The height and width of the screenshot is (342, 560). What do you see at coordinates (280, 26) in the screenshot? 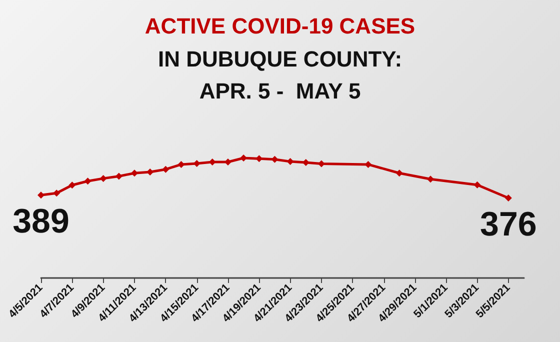
I see `chart-title: ACTIVE COVID-19 CASES` at bounding box center [280, 26].